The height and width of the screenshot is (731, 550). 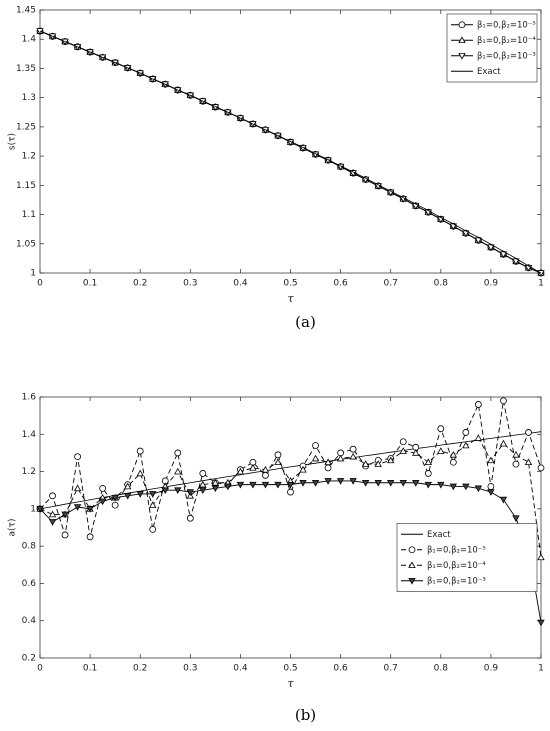 What do you see at coordinates (29, 472) in the screenshot?
I see `y-tick-label: 1.2` at bounding box center [29, 472].